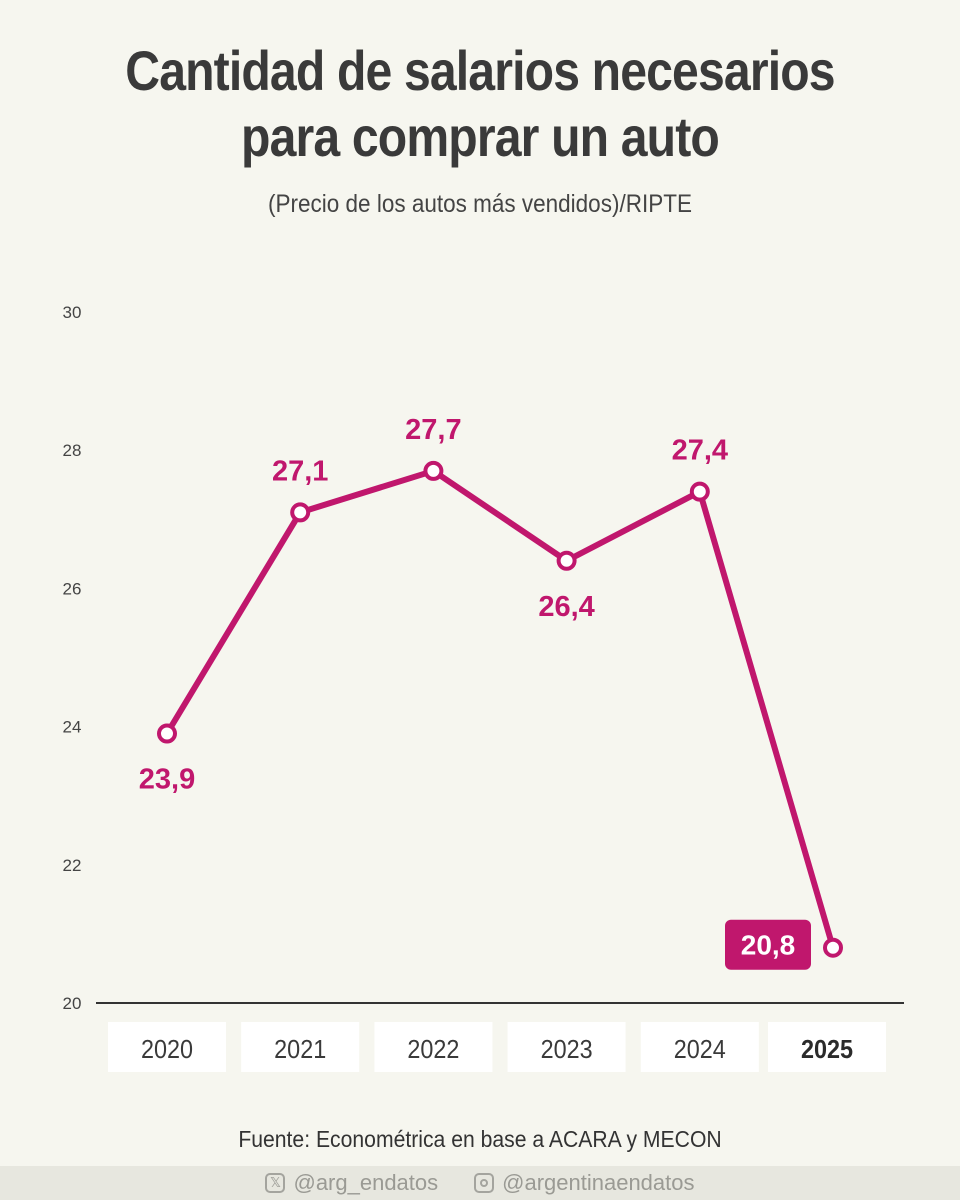 The image size is (960, 1200). What do you see at coordinates (566, 607) in the screenshot?
I see `data-label: 26,4` at bounding box center [566, 607].